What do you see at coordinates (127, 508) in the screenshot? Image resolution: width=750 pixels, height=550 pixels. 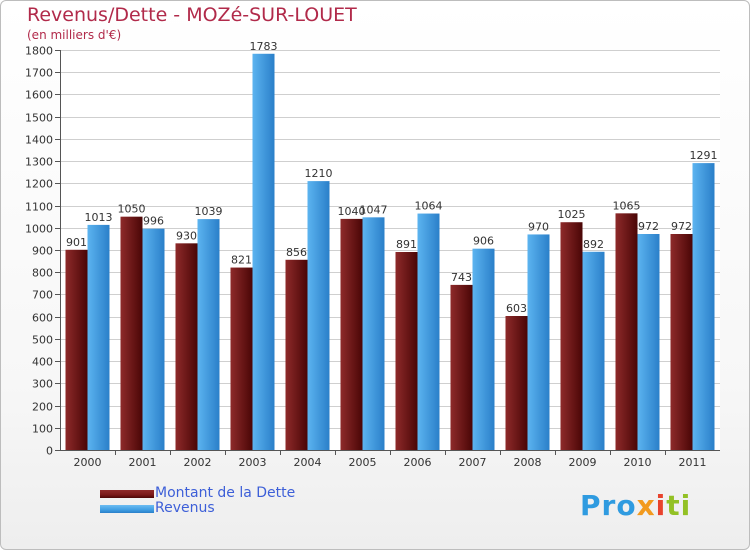 I see `legend-swatch-revenus` at bounding box center [127, 508].